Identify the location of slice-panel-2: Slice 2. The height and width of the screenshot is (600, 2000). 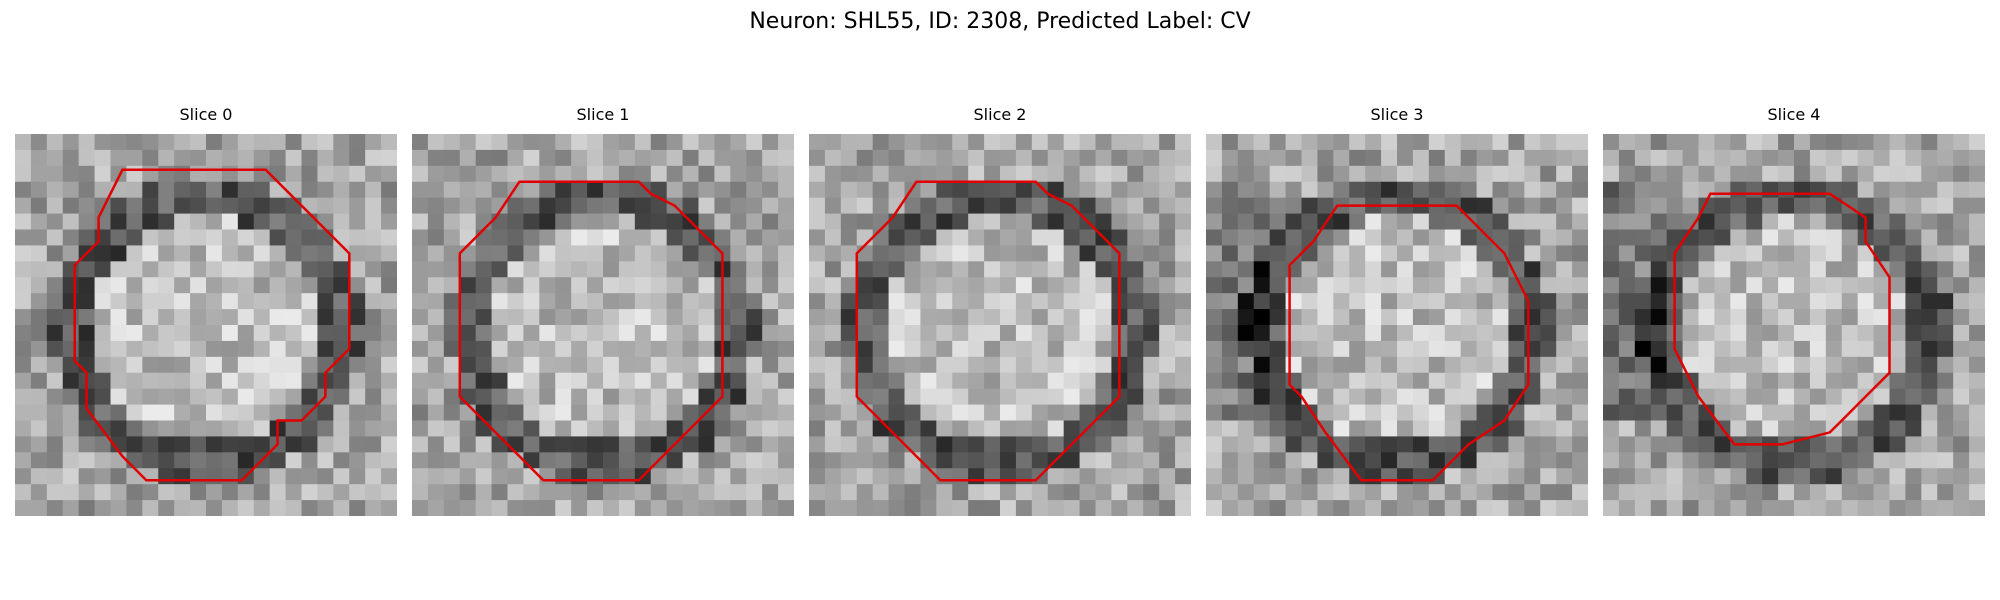
(1000, 310).